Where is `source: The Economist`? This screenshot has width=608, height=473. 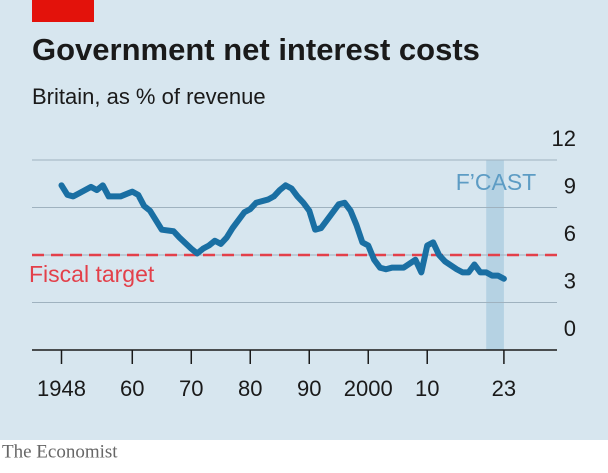 source: The Economist is located at coordinates (60, 451).